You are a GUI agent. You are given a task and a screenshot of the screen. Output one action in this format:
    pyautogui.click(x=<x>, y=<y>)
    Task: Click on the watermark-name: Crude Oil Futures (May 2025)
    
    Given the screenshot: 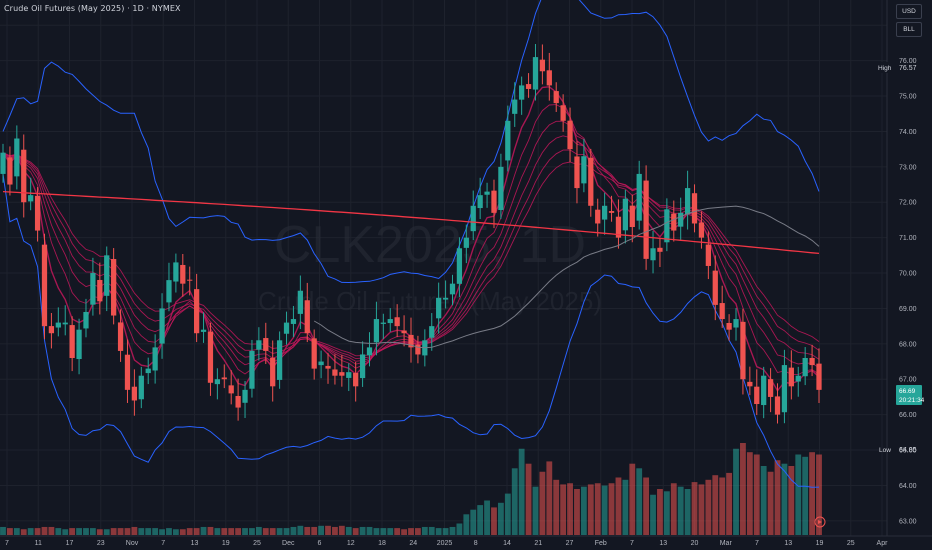 What is the action you would take?
    pyautogui.click(x=430, y=301)
    